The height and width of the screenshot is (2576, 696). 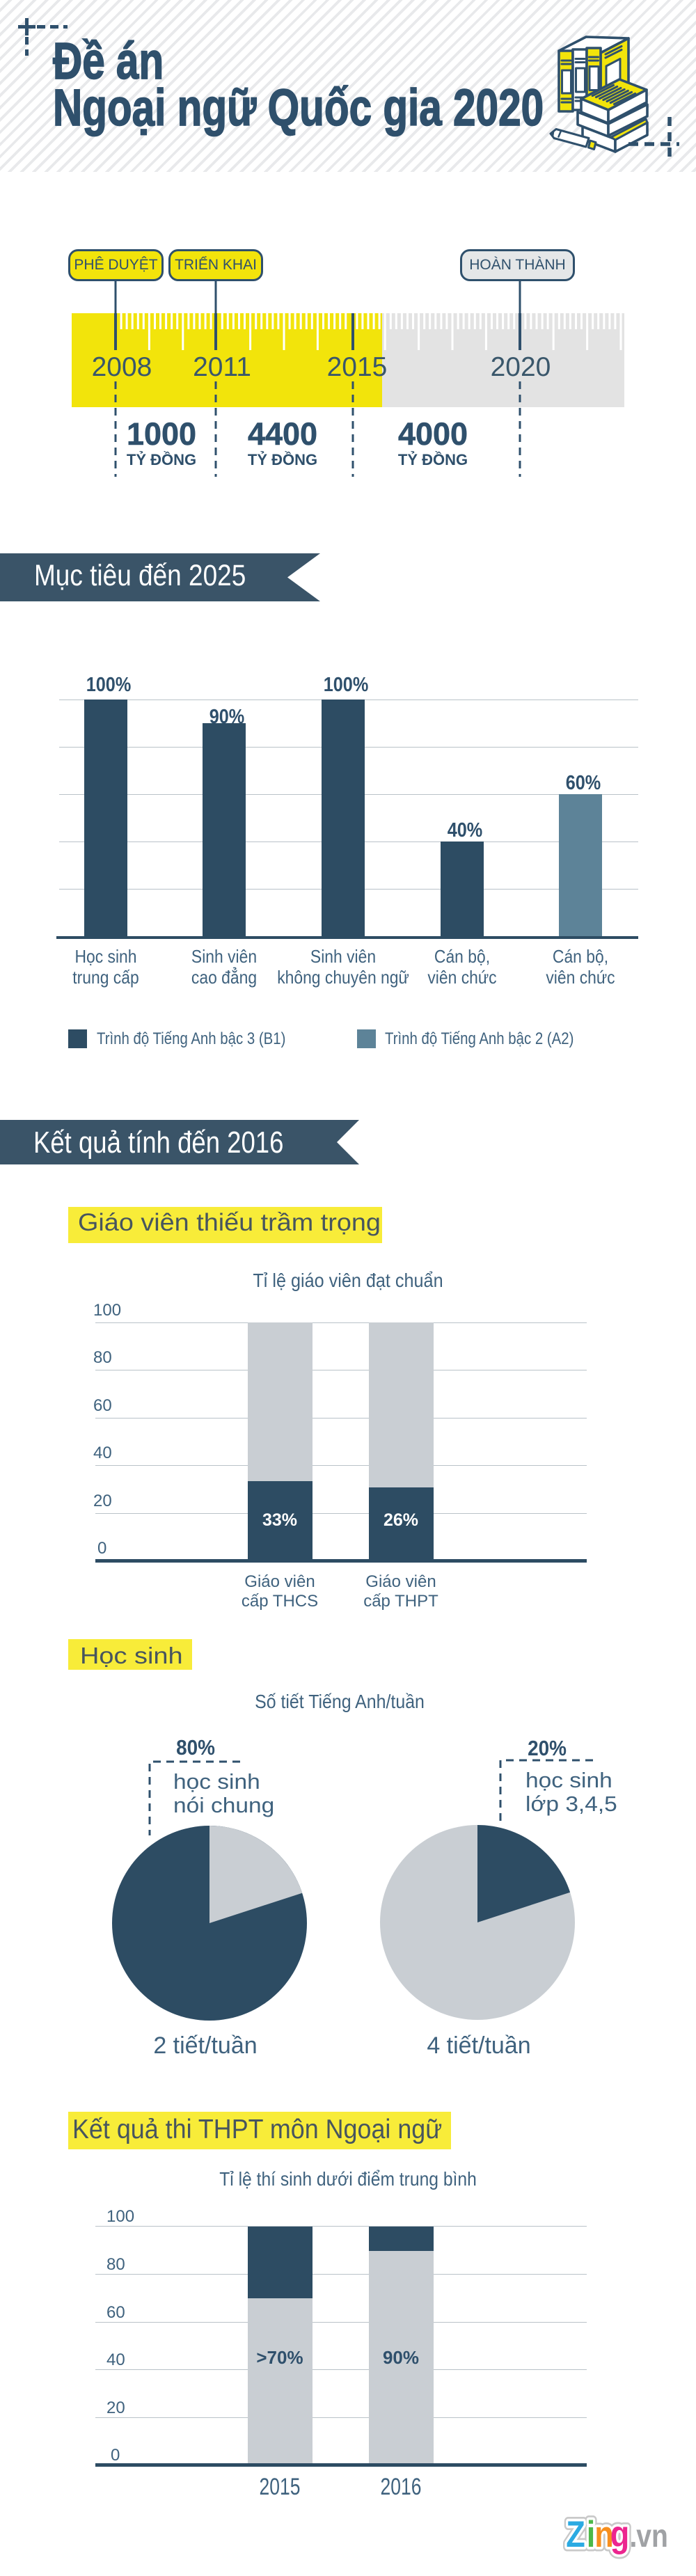 I want to click on svg-text: 2011, so click(x=222, y=367).